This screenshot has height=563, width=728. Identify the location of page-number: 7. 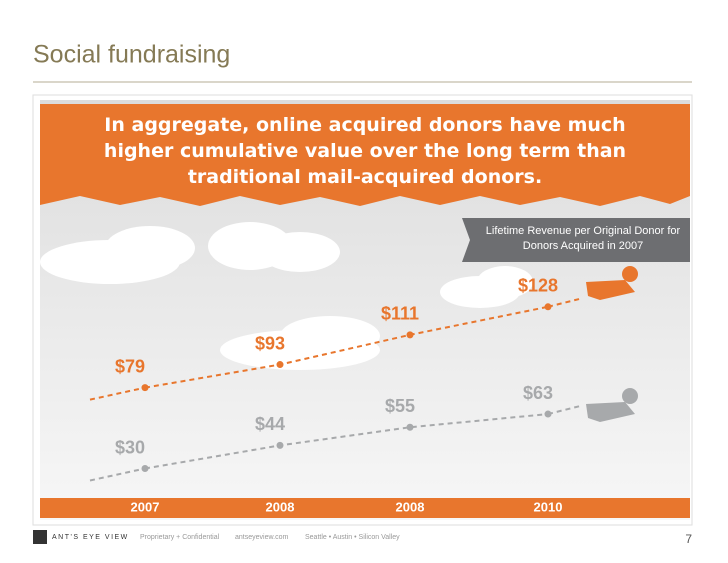
(688, 539).